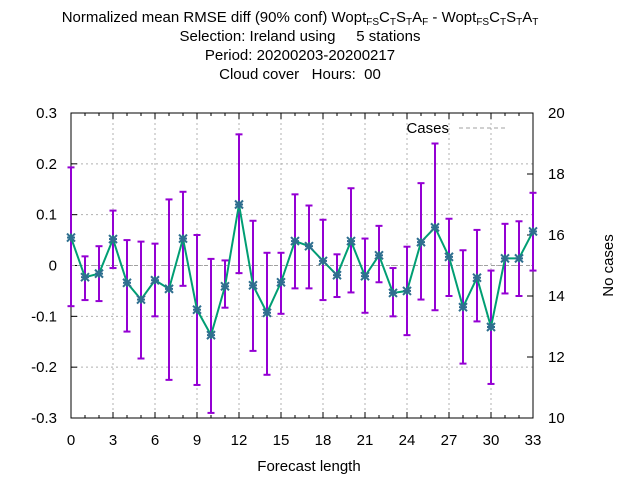 This screenshot has height=480, width=640. I want to click on x-tick-label: 3, so click(113, 440).